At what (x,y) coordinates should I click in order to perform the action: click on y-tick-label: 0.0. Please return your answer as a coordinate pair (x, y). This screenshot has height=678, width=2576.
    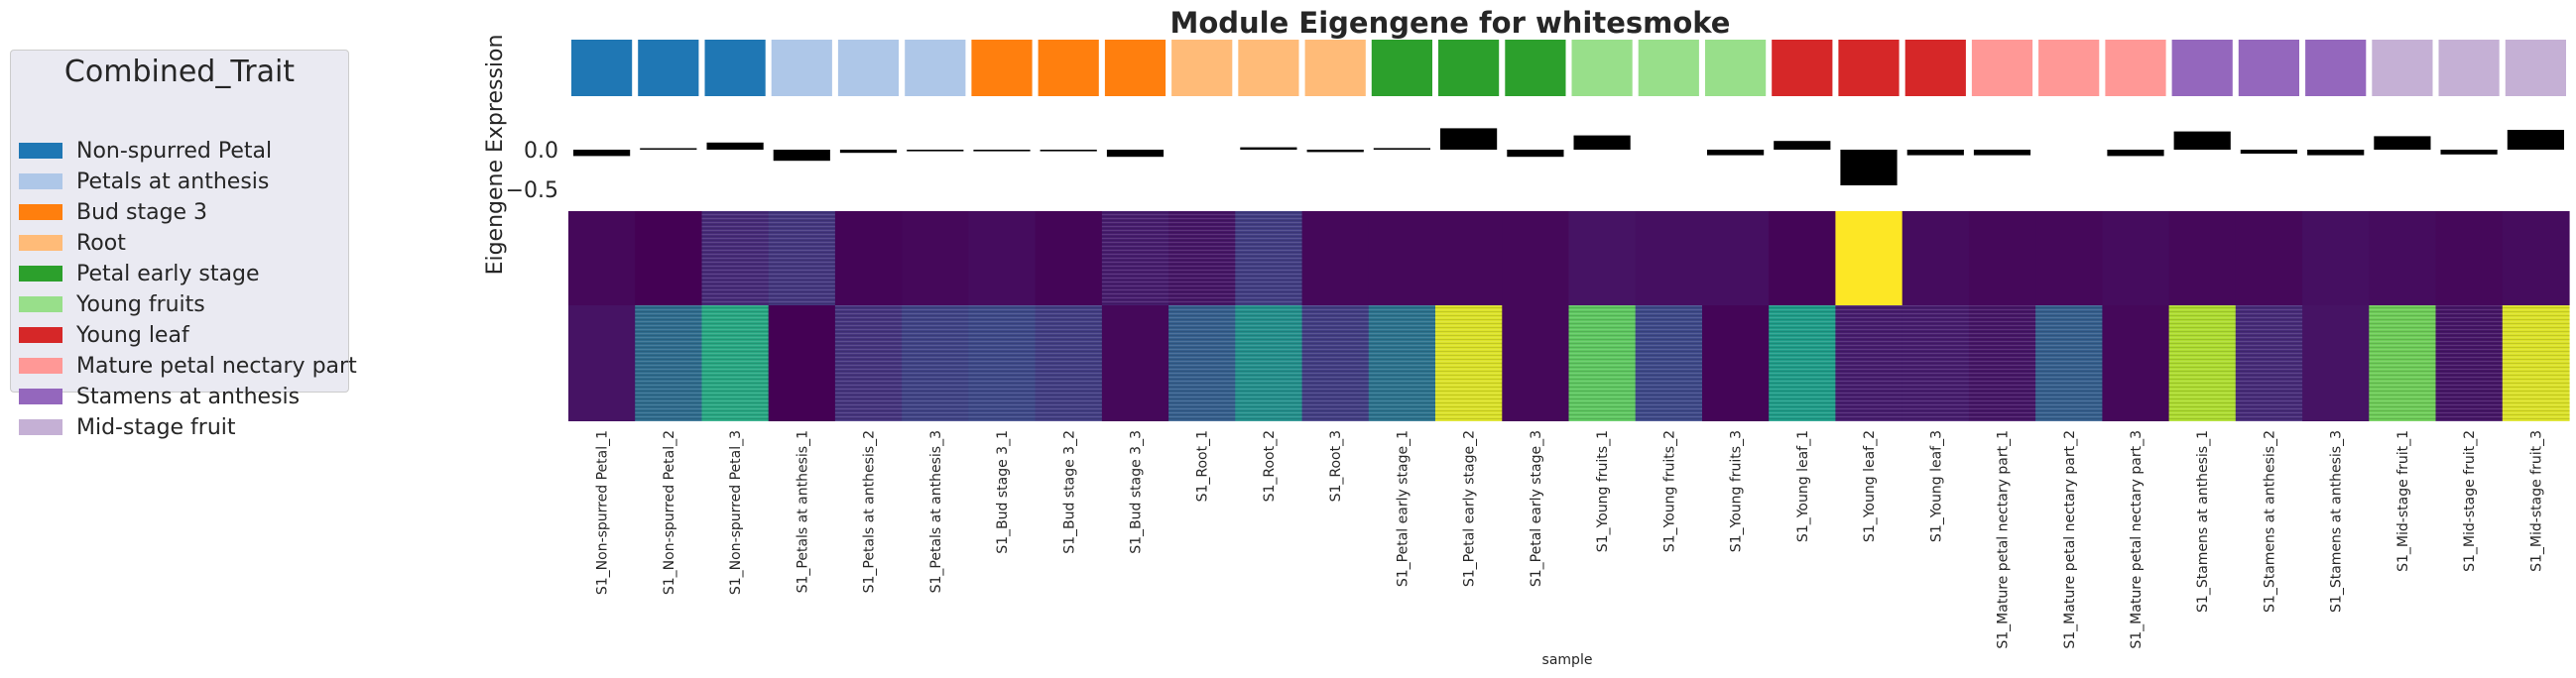
    Looking at the image, I should click on (541, 151).